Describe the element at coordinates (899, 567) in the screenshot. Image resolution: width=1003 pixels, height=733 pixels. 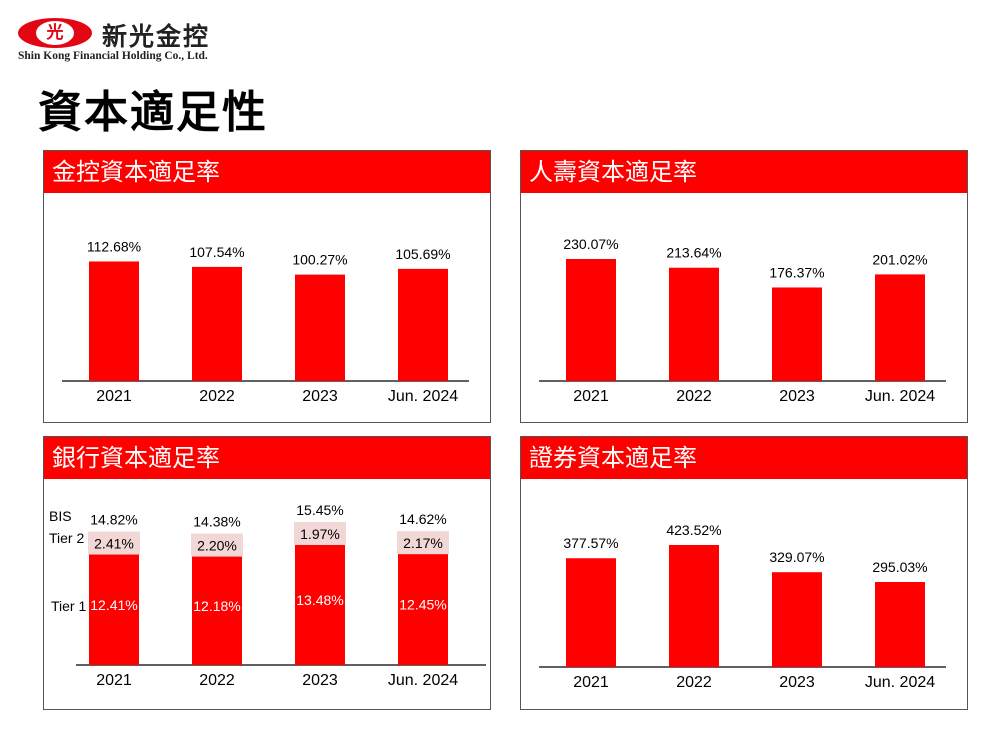
I see `data-label: 295.03%` at that location.